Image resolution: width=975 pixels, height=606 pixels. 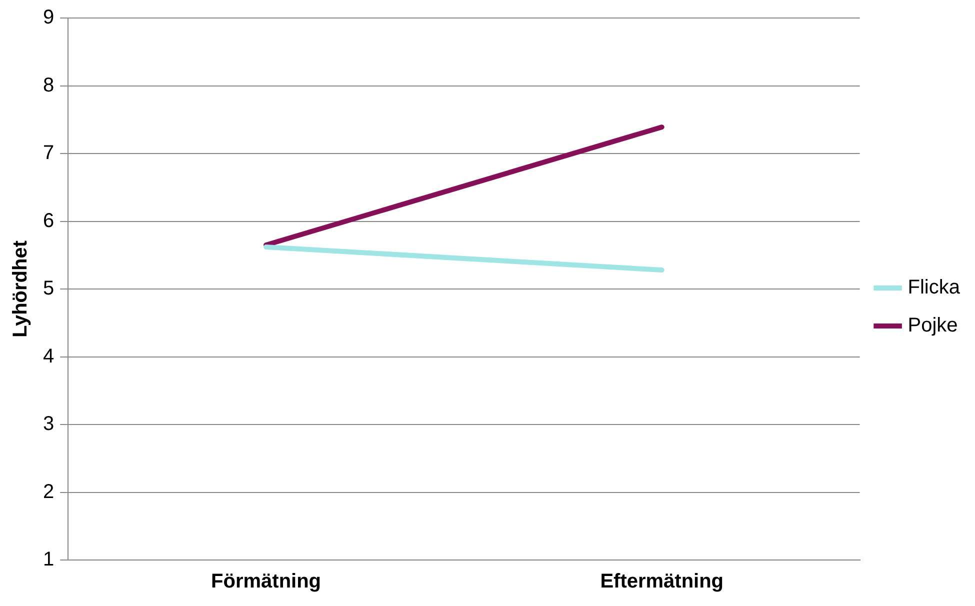 What do you see at coordinates (48, 85) in the screenshot?
I see `y-tick-label: 8` at bounding box center [48, 85].